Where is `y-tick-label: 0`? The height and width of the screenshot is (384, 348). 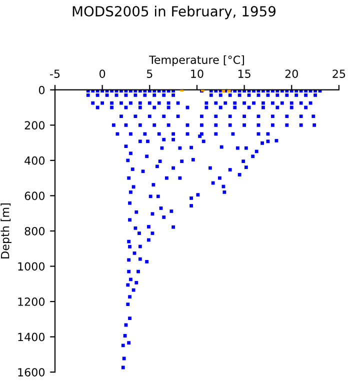
y-tick-label: 0 is located at coordinates (41, 90).